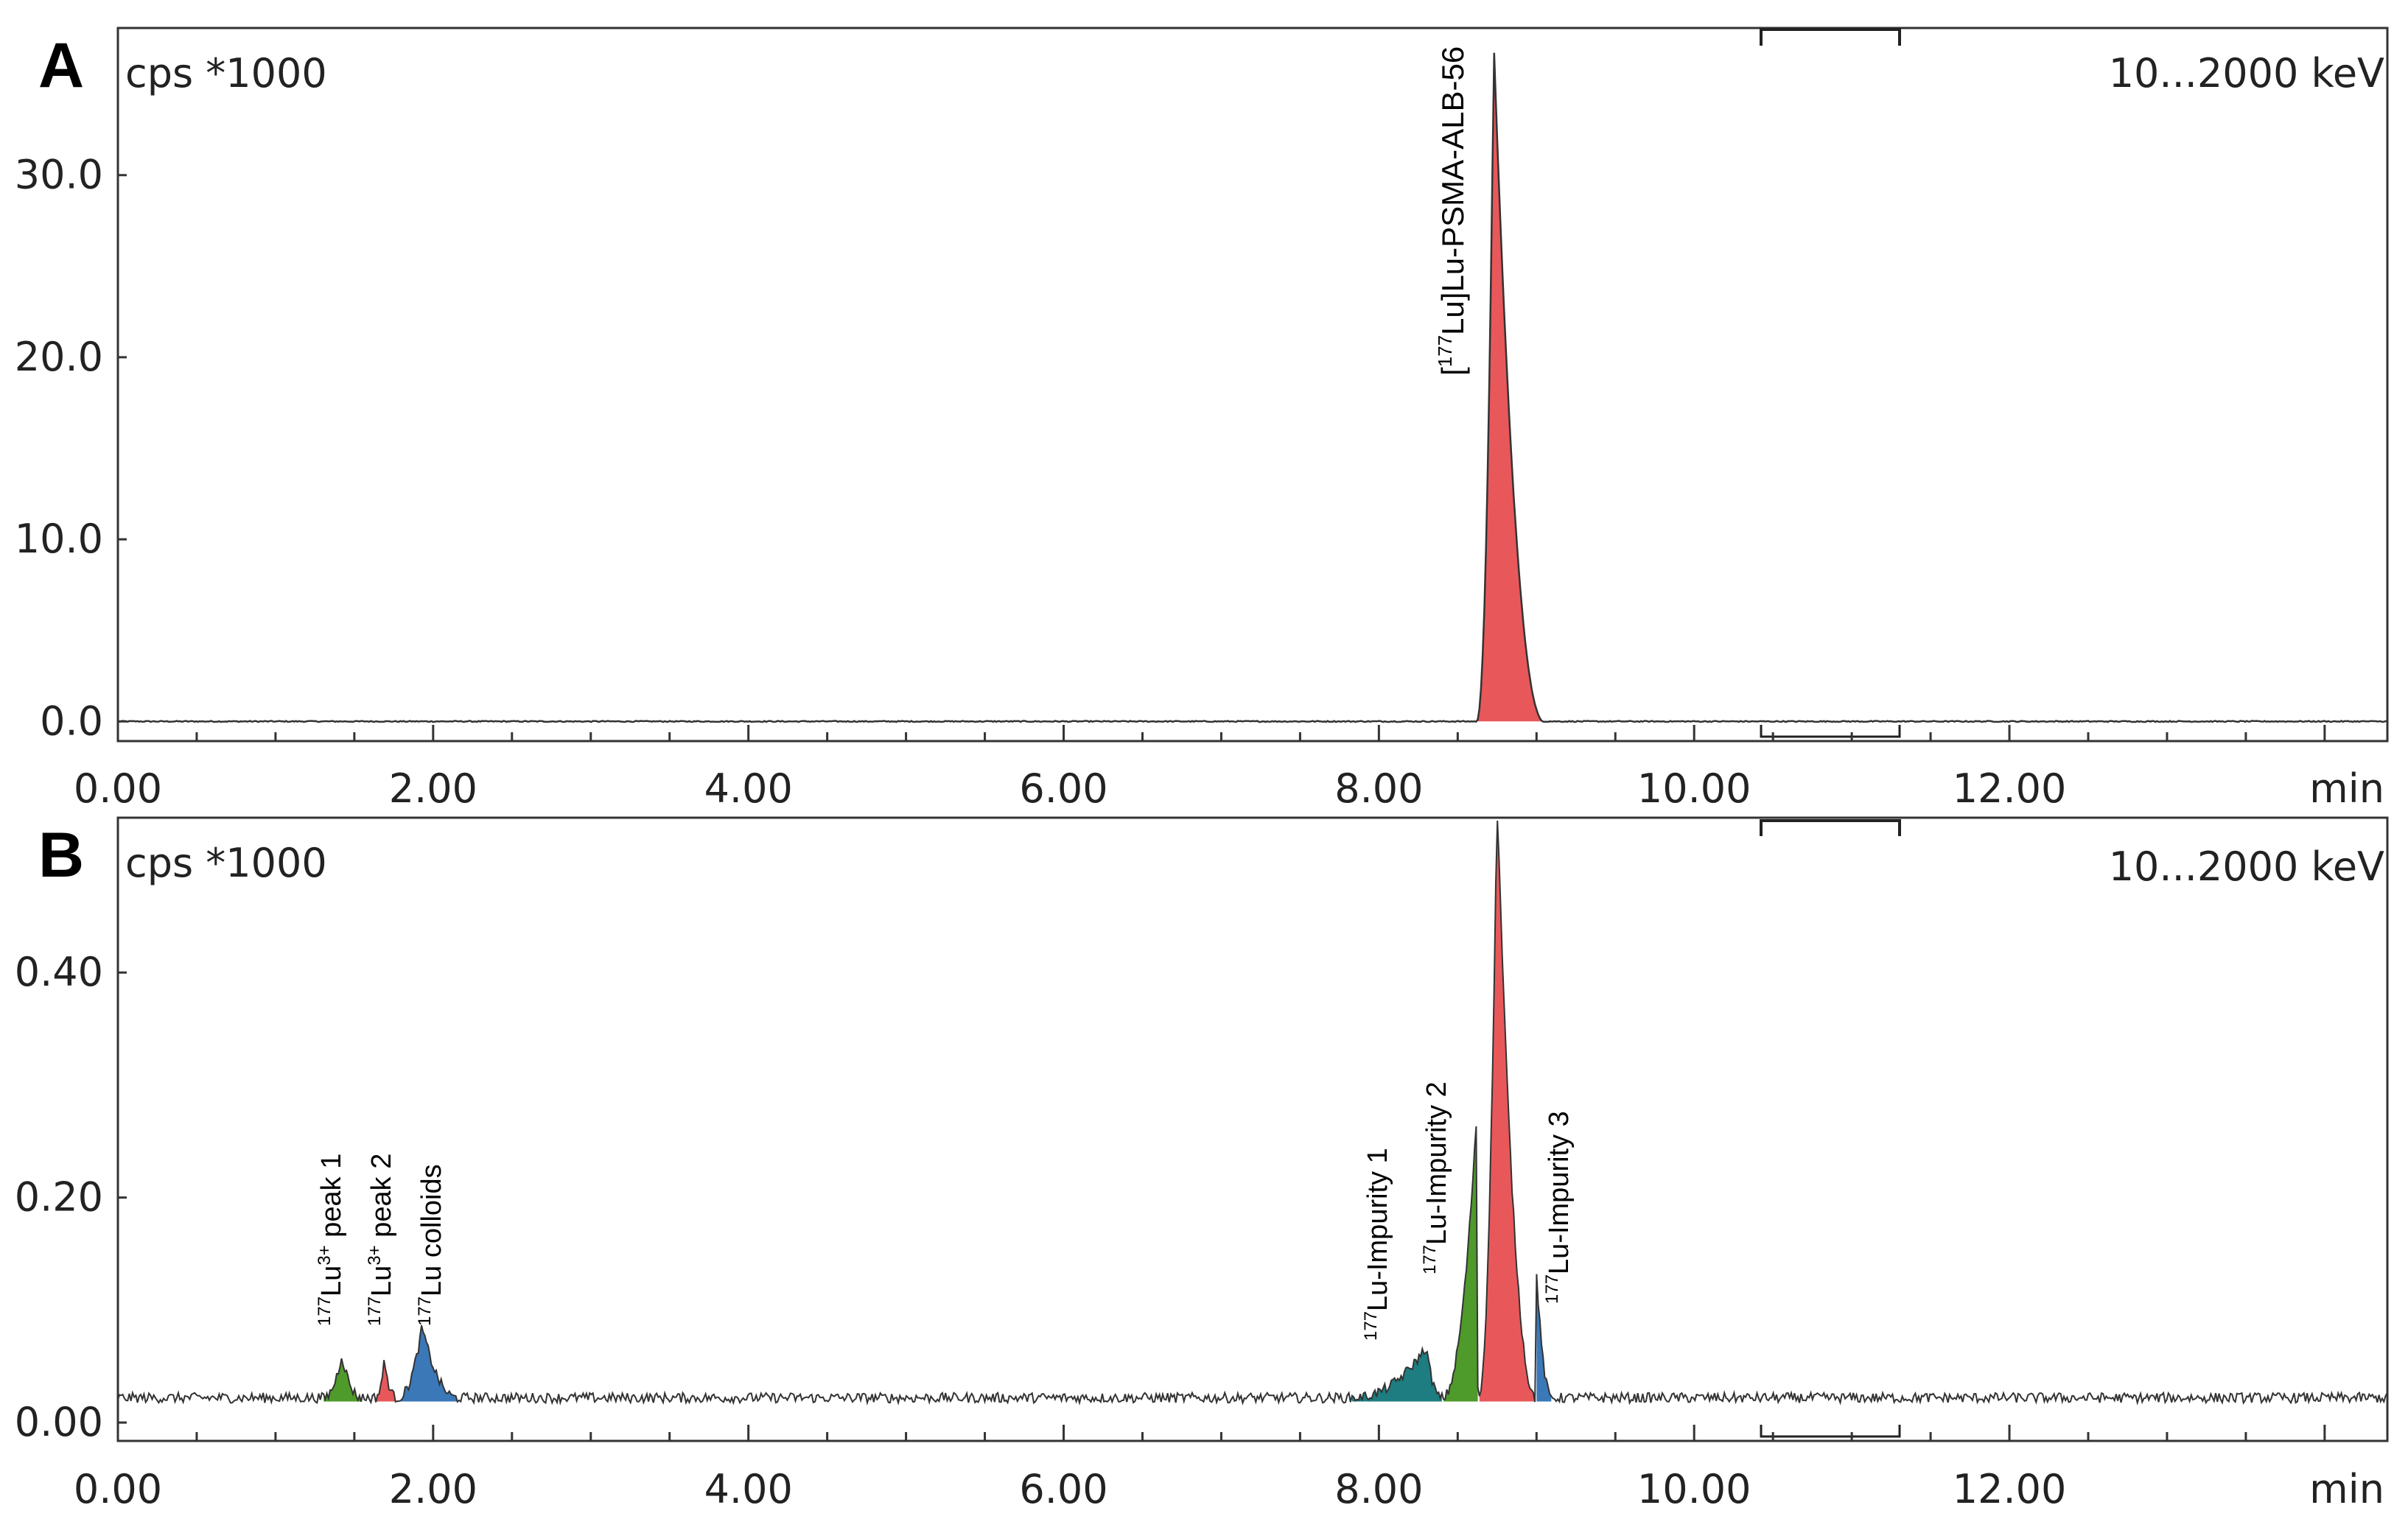 This screenshot has width=2408, height=1533. I want to click on panel-b-energy-window: 10...2000 keV, so click(2246, 866).